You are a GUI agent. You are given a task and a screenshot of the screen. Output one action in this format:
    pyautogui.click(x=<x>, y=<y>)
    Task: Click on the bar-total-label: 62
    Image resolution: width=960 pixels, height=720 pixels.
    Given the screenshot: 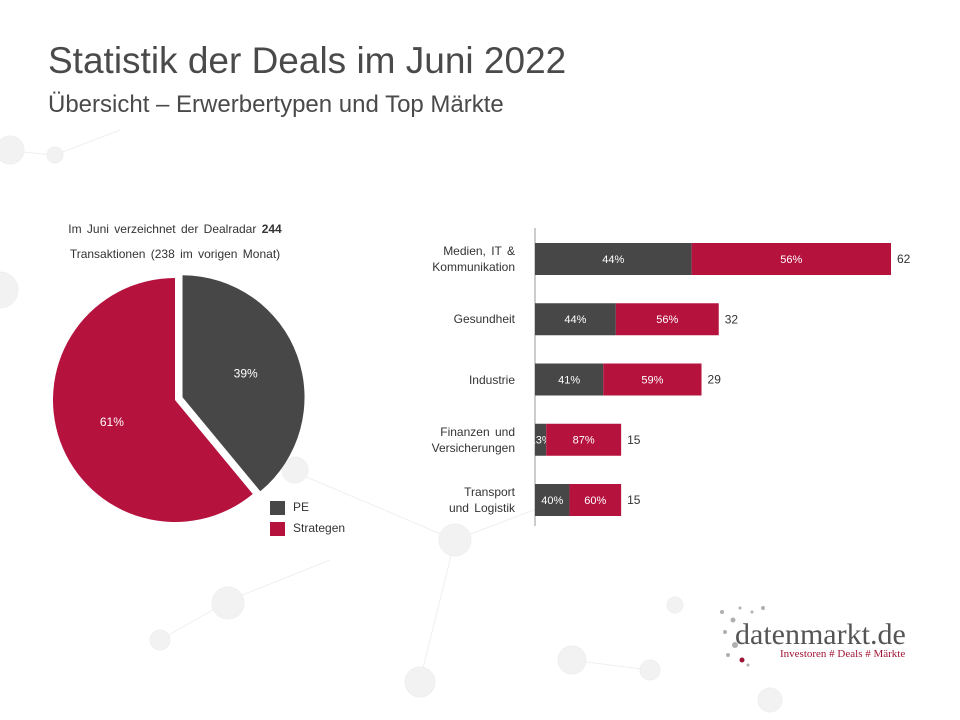 What is the action you would take?
    pyautogui.click(x=904, y=259)
    